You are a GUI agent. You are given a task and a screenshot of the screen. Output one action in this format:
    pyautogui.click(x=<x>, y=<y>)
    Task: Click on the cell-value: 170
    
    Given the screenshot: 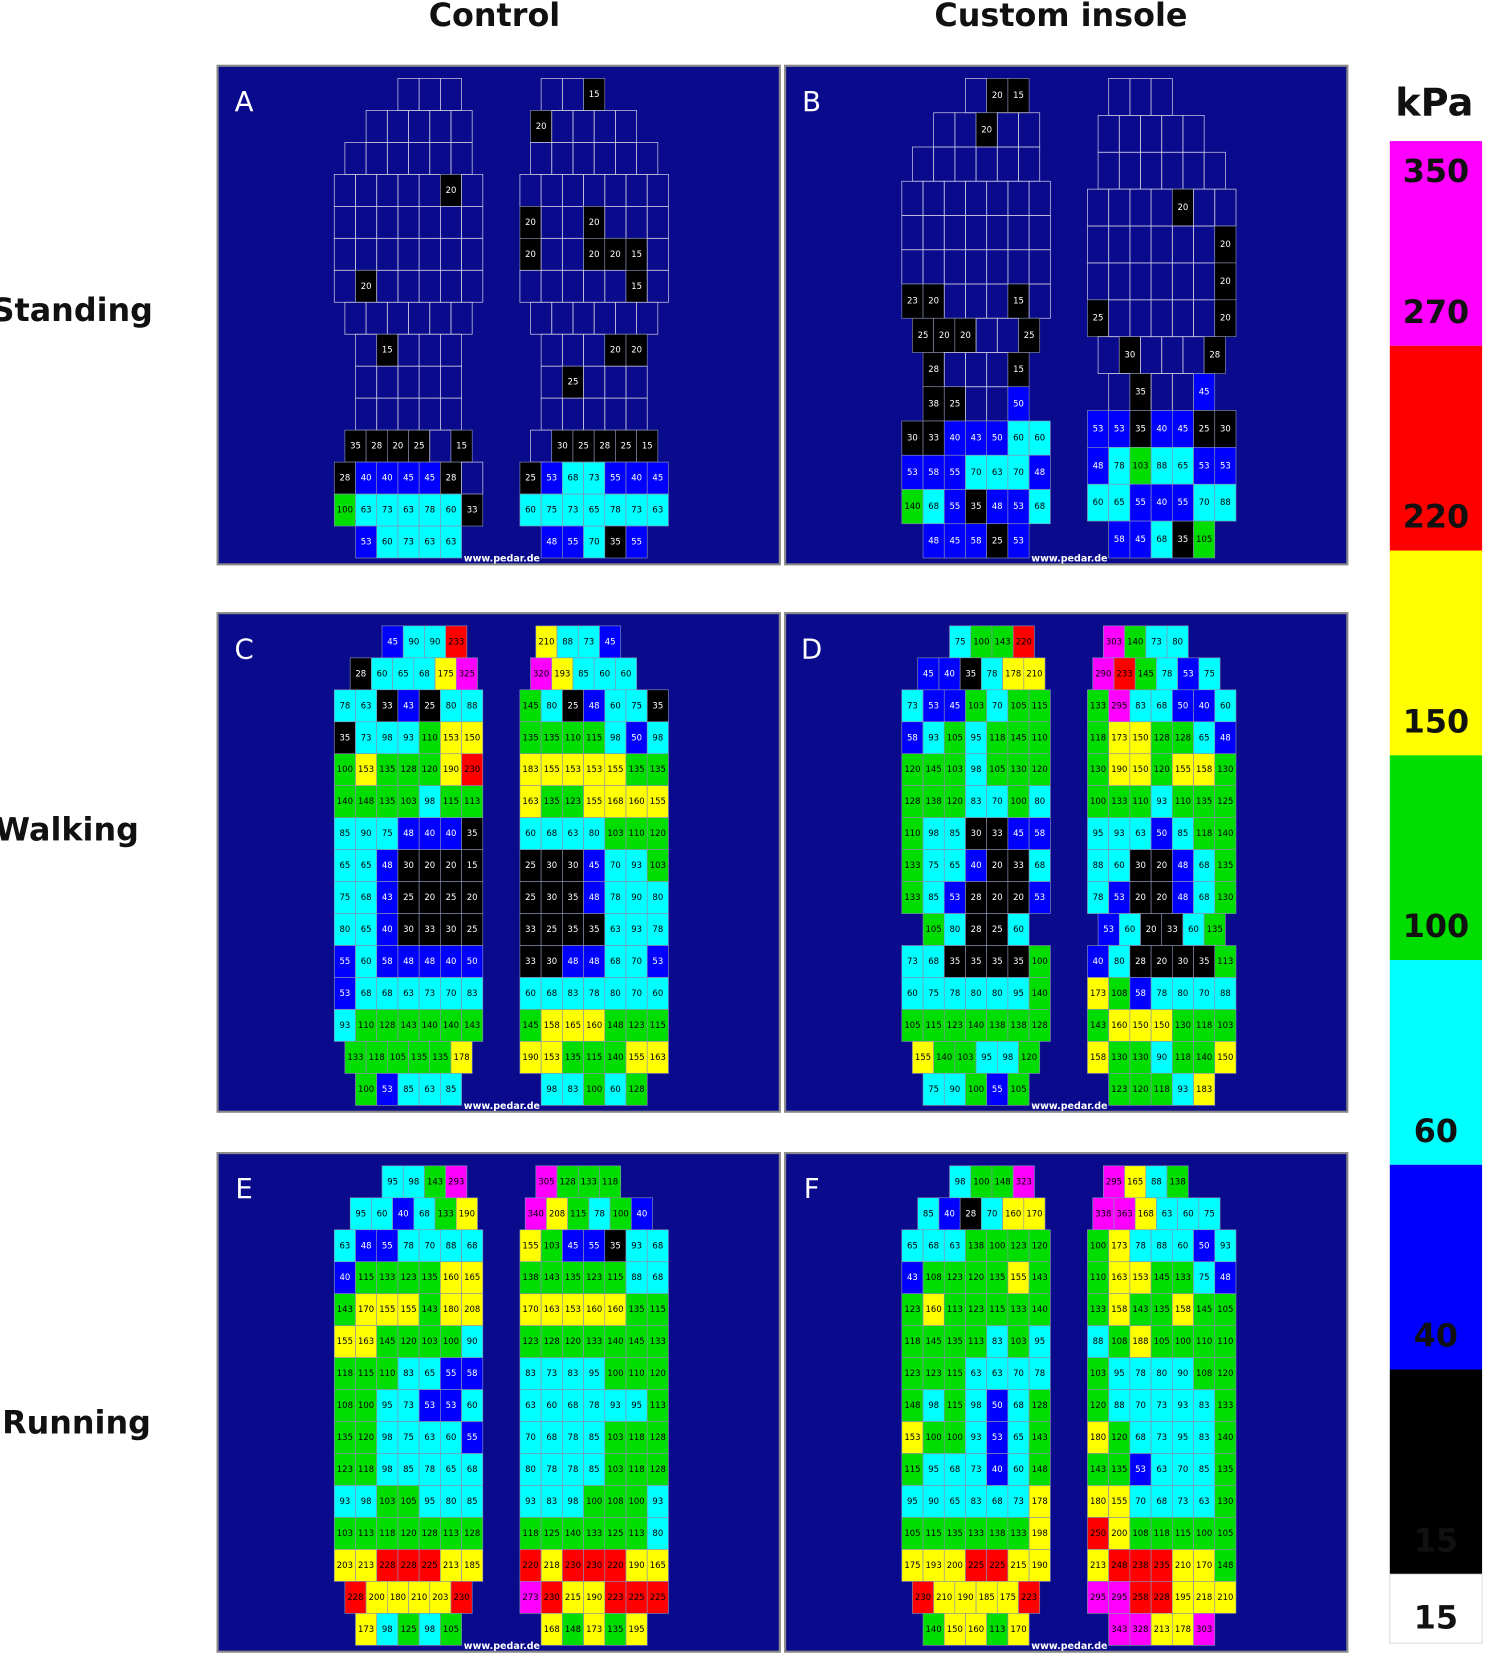 What is the action you would take?
    pyautogui.click(x=1204, y=1565)
    